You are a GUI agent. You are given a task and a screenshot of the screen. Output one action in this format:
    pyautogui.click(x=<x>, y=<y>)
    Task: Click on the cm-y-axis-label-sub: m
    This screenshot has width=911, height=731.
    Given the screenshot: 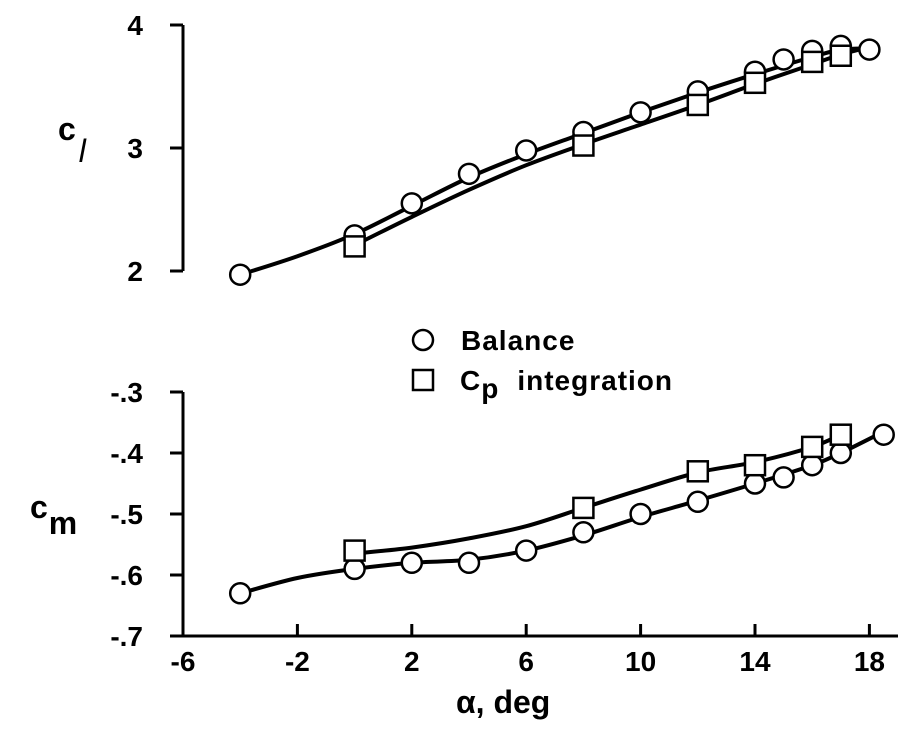 What is the action you would take?
    pyautogui.click(x=63, y=523)
    